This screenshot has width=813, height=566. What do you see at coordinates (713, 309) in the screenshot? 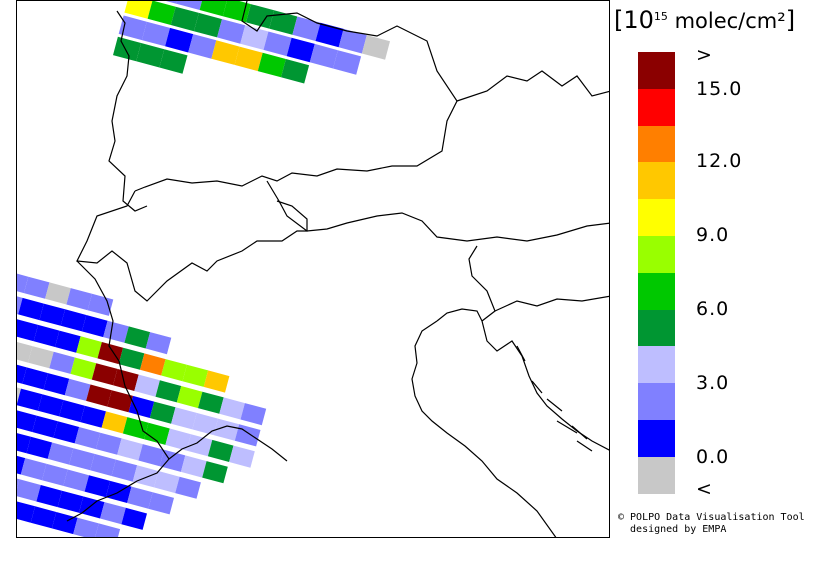
I see `colorbar-label-6: 6.0` at bounding box center [713, 309].